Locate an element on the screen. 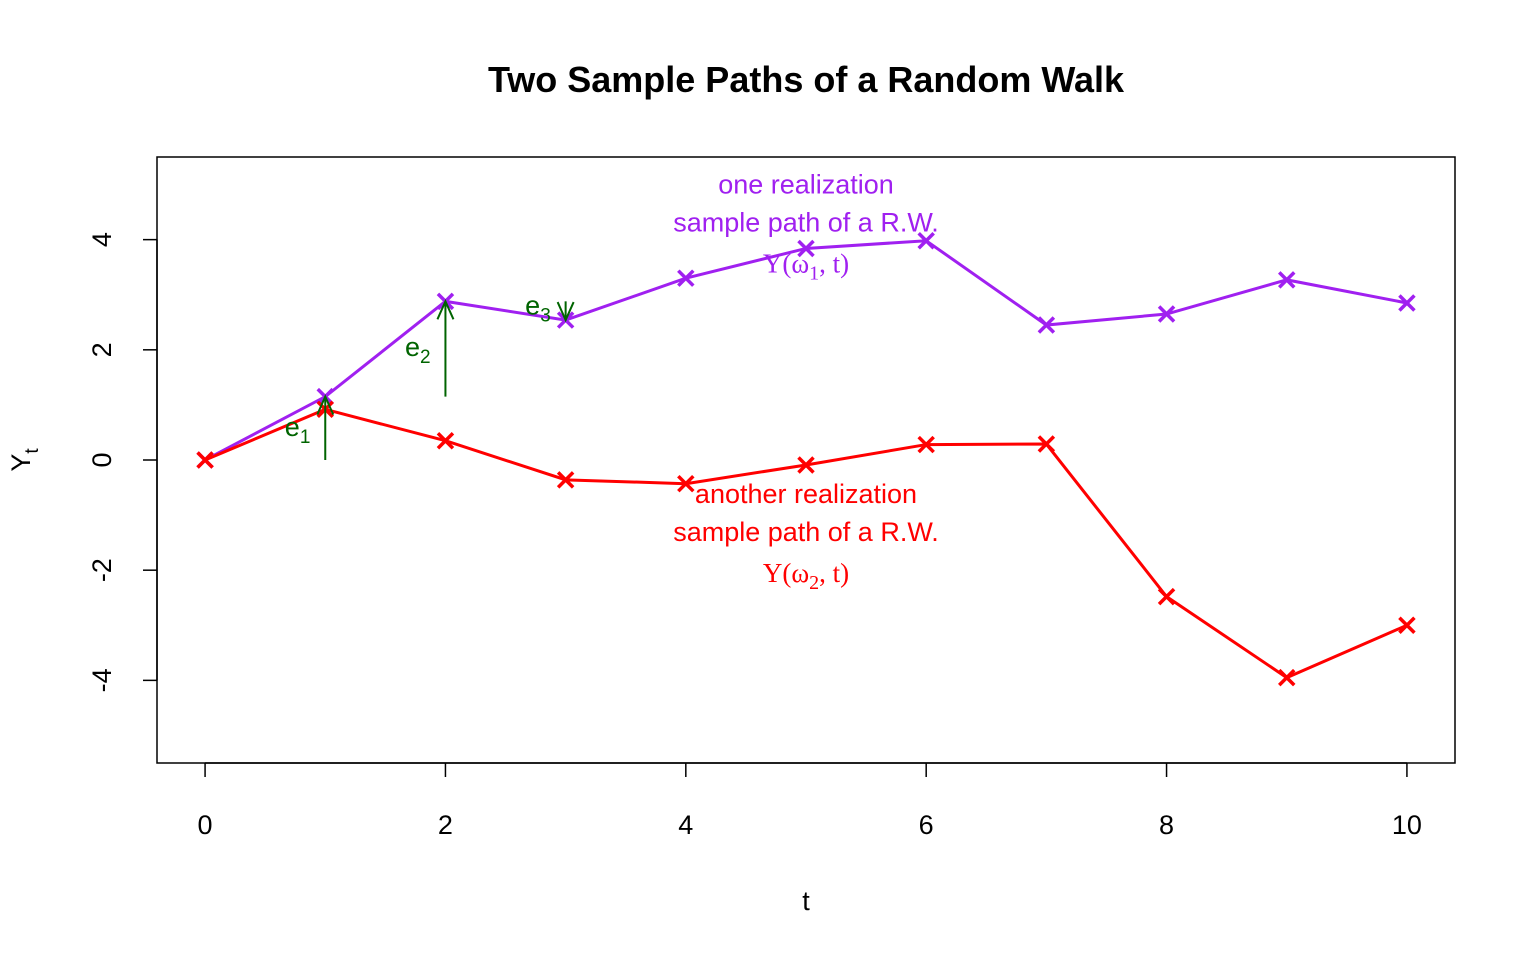  x-tick-label: 0 is located at coordinates (205, 825).